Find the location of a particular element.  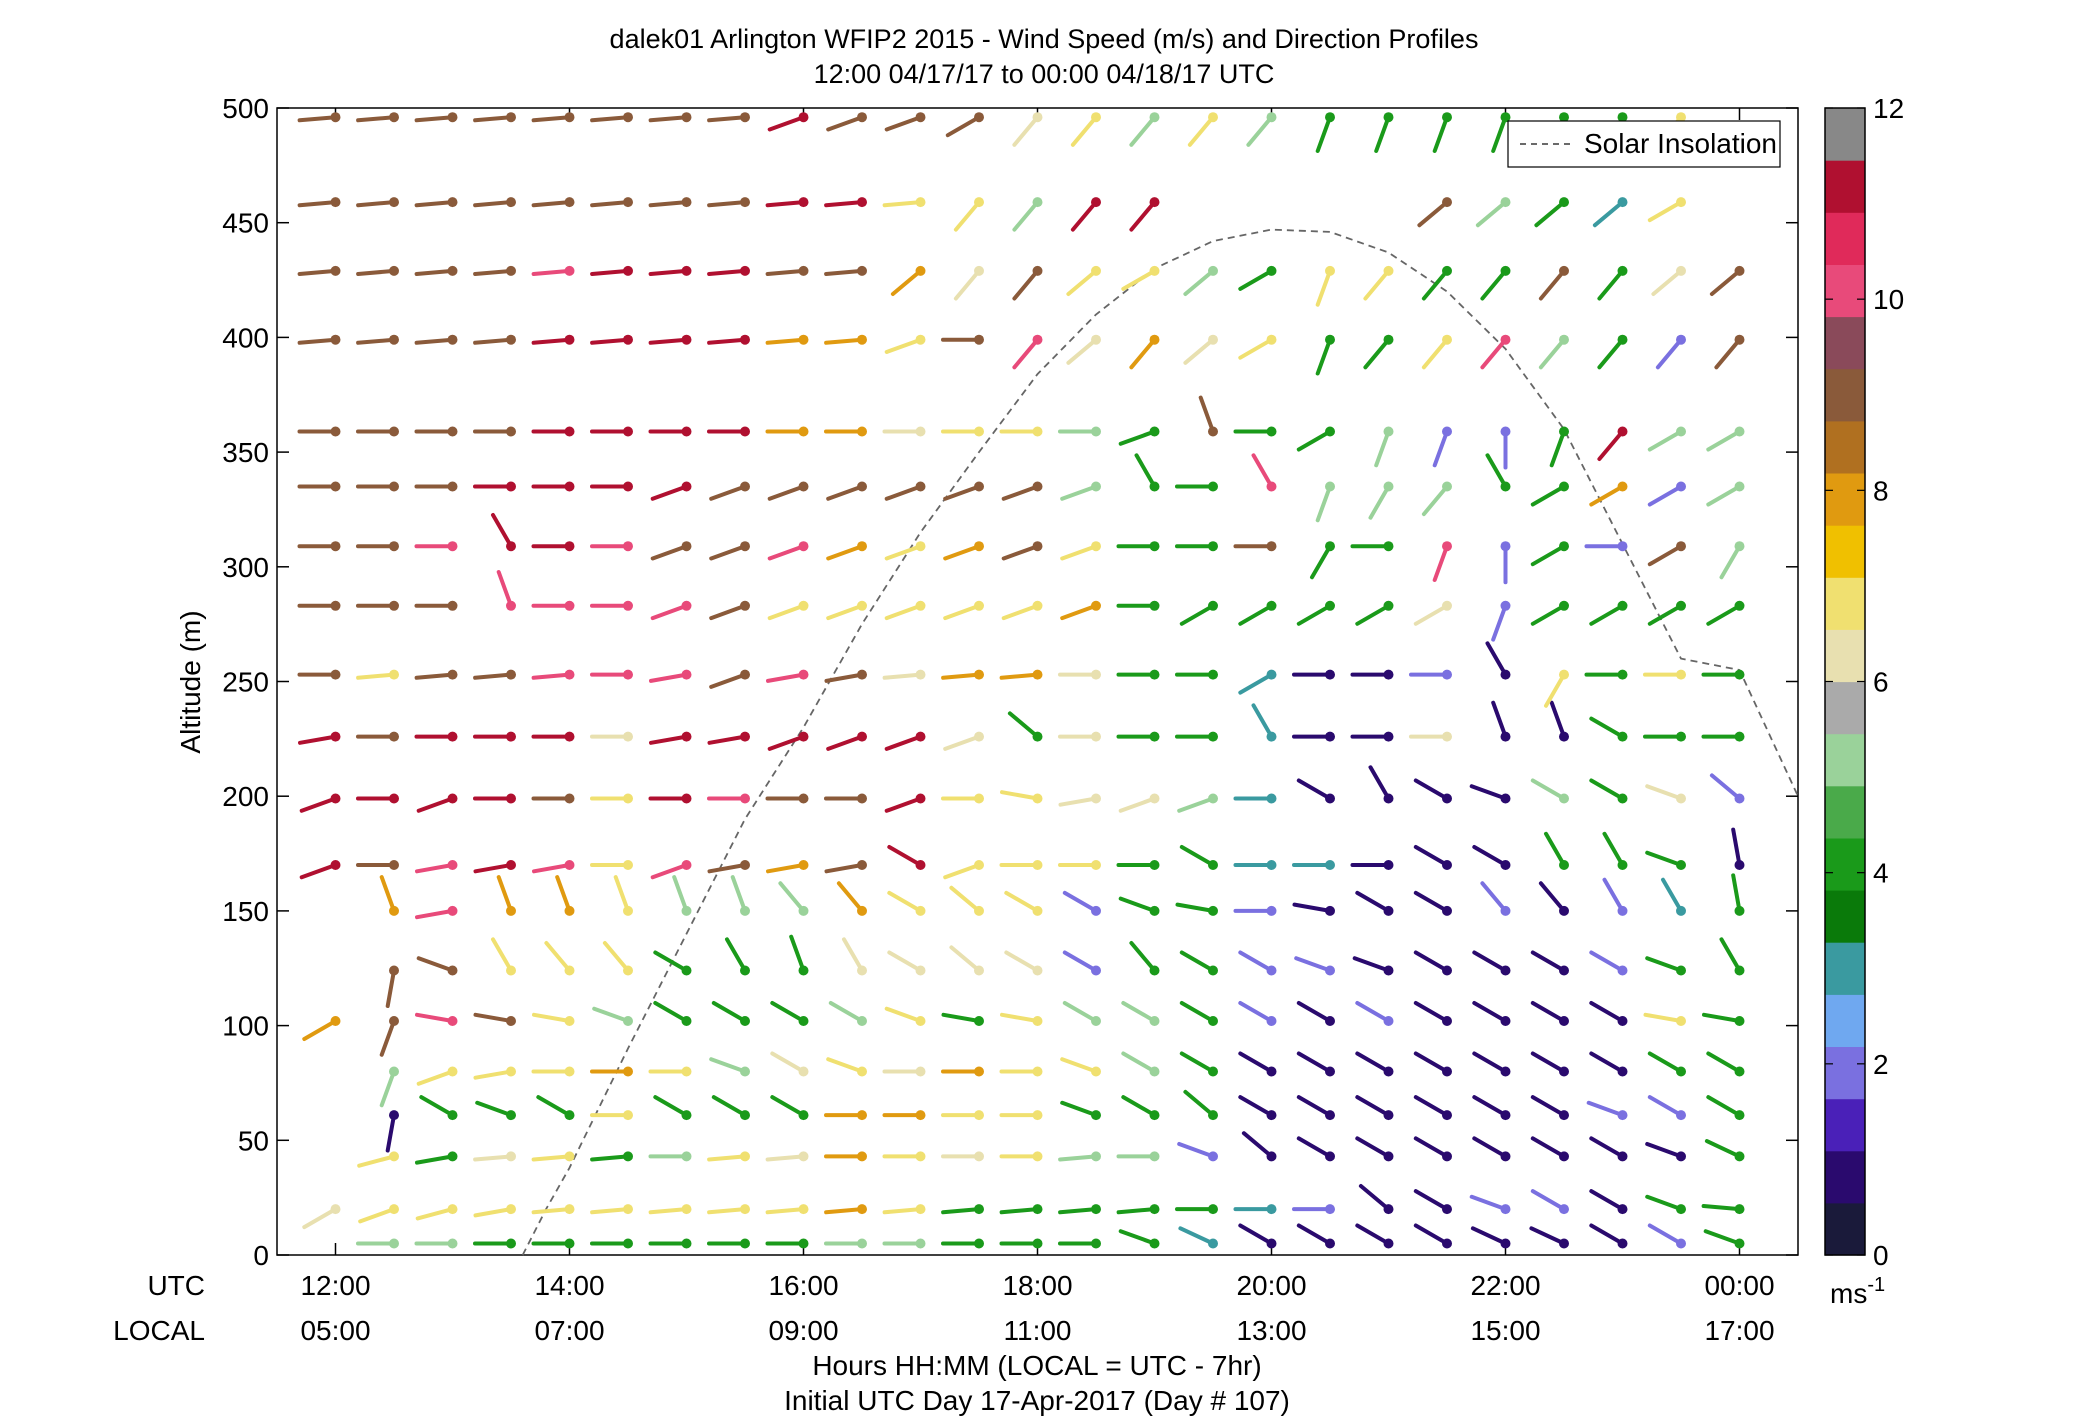

y-axis-label: Altitude (m) is located at coordinates (190, 681).